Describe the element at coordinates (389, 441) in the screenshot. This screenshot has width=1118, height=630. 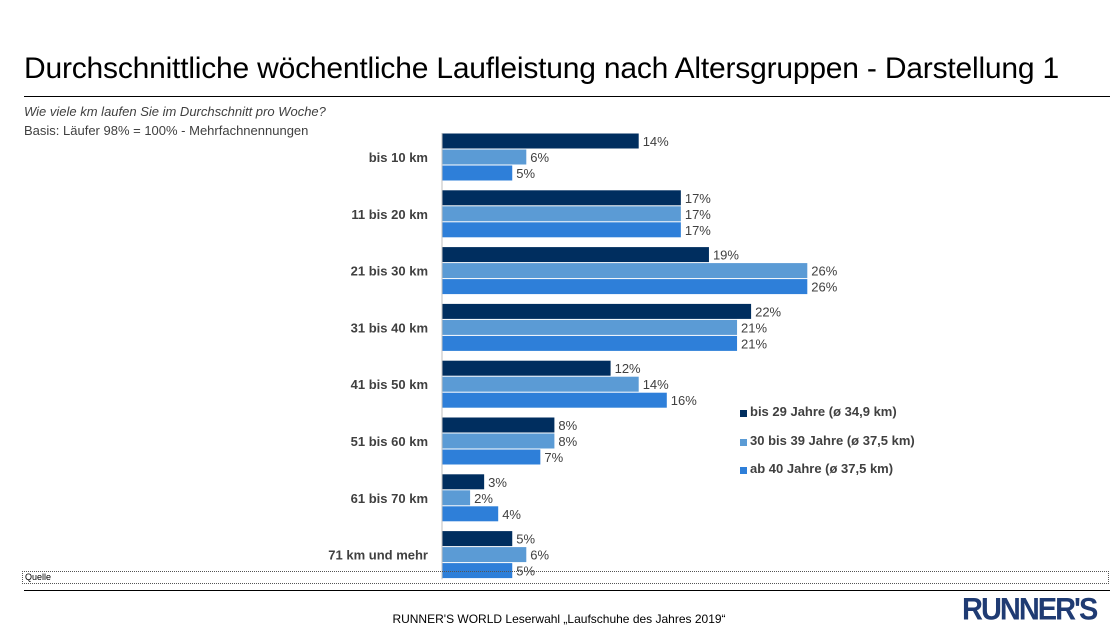
I see `category-label: 51 bis 60 km` at that location.